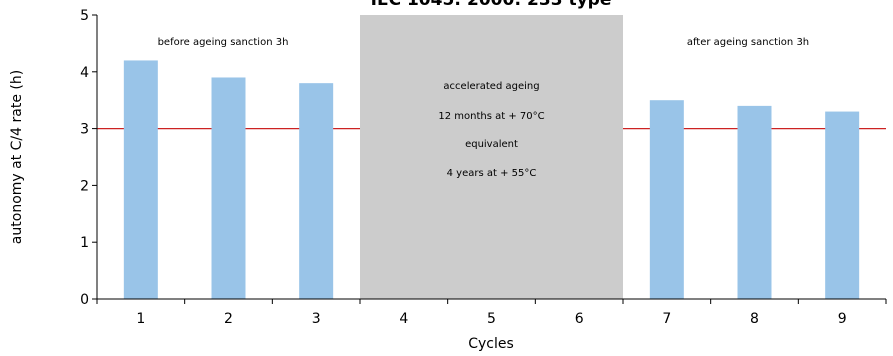 The height and width of the screenshot is (356, 893). I want to click on shaded-region-text: 4 years at + 55°C, so click(492, 173).